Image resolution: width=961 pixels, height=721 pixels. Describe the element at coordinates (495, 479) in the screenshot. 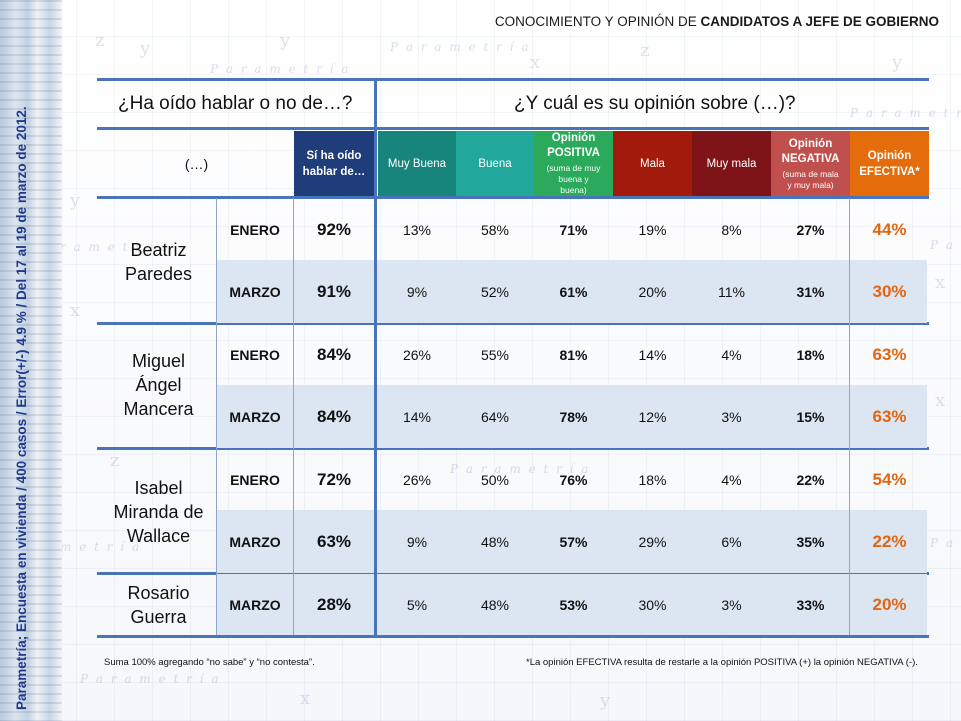

I see `buena-value: 50%` at that location.